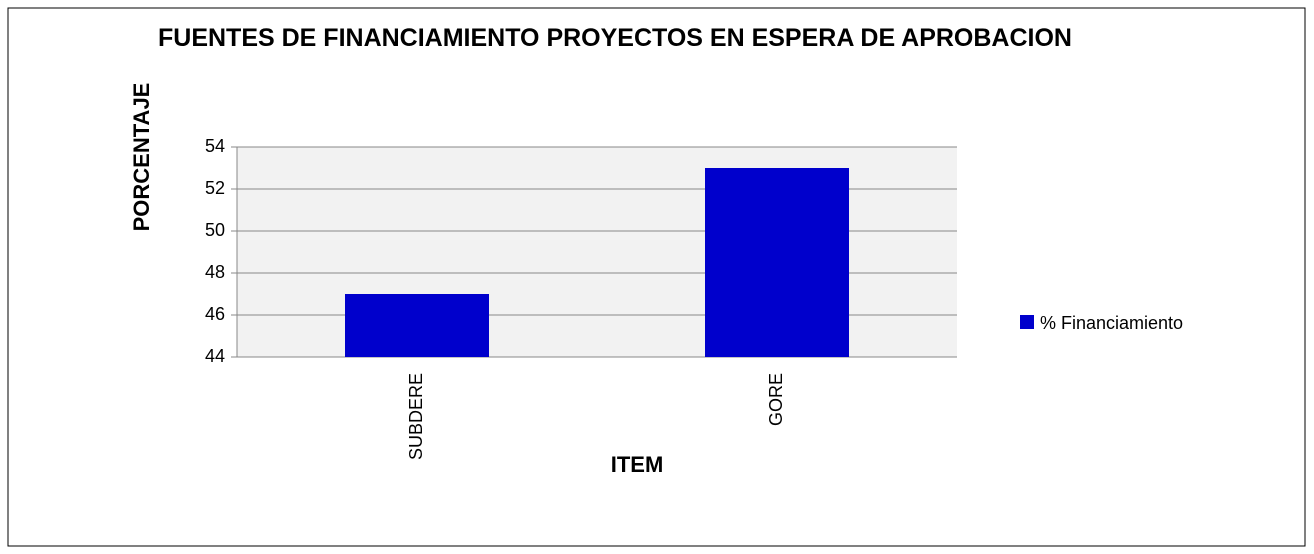 The height and width of the screenshot is (554, 1314). What do you see at coordinates (215, 146) in the screenshot?
I see `y-tick-label: 54` at bounding box center [215, 146].